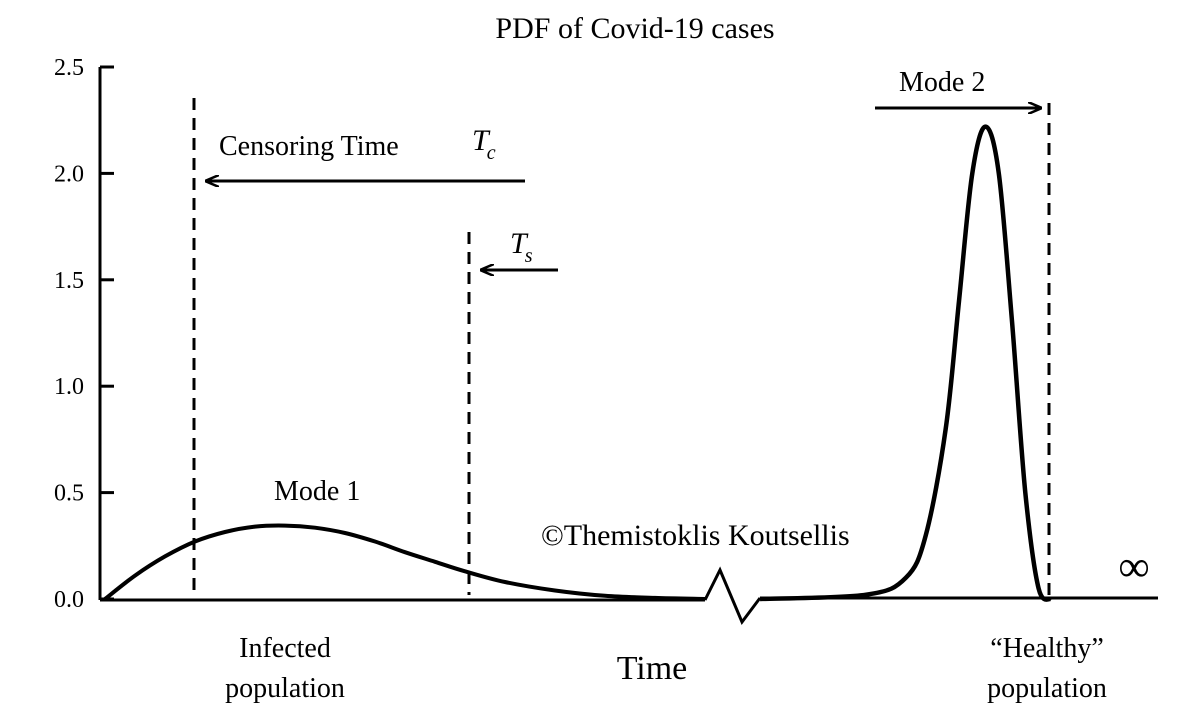 This screenshot has width=1192, height=721. What do you see at coordinates (285, 688) in the screenshot?
I see `infected-label-line2: population` at bounding box center [285, 688].